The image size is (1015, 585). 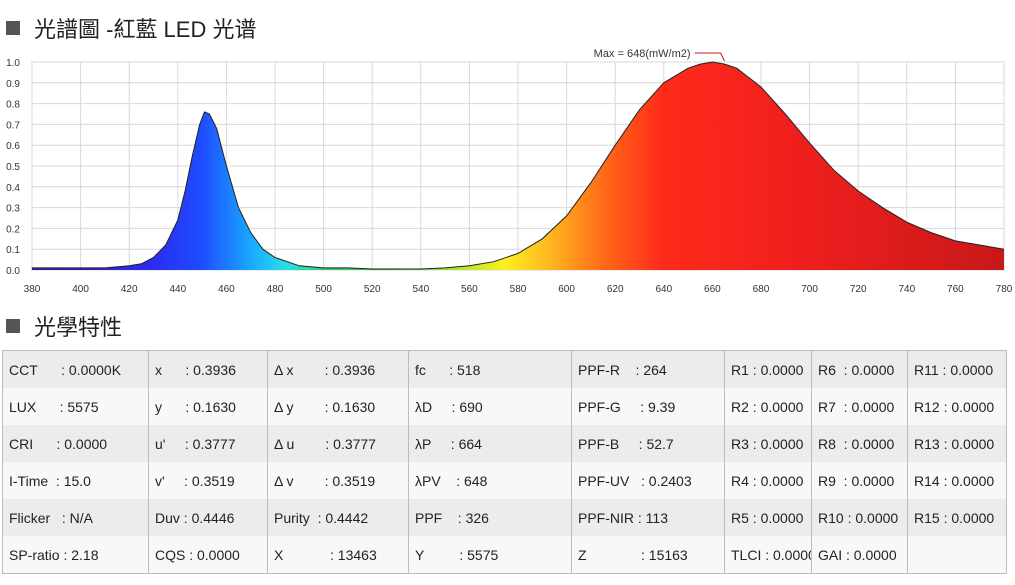 What do you see at coordinates (145, 29) in the screenshot?
I see `chart-title-text: 光譜圖 -紅藍 LED 光谱` at bounding box center [145, 29].